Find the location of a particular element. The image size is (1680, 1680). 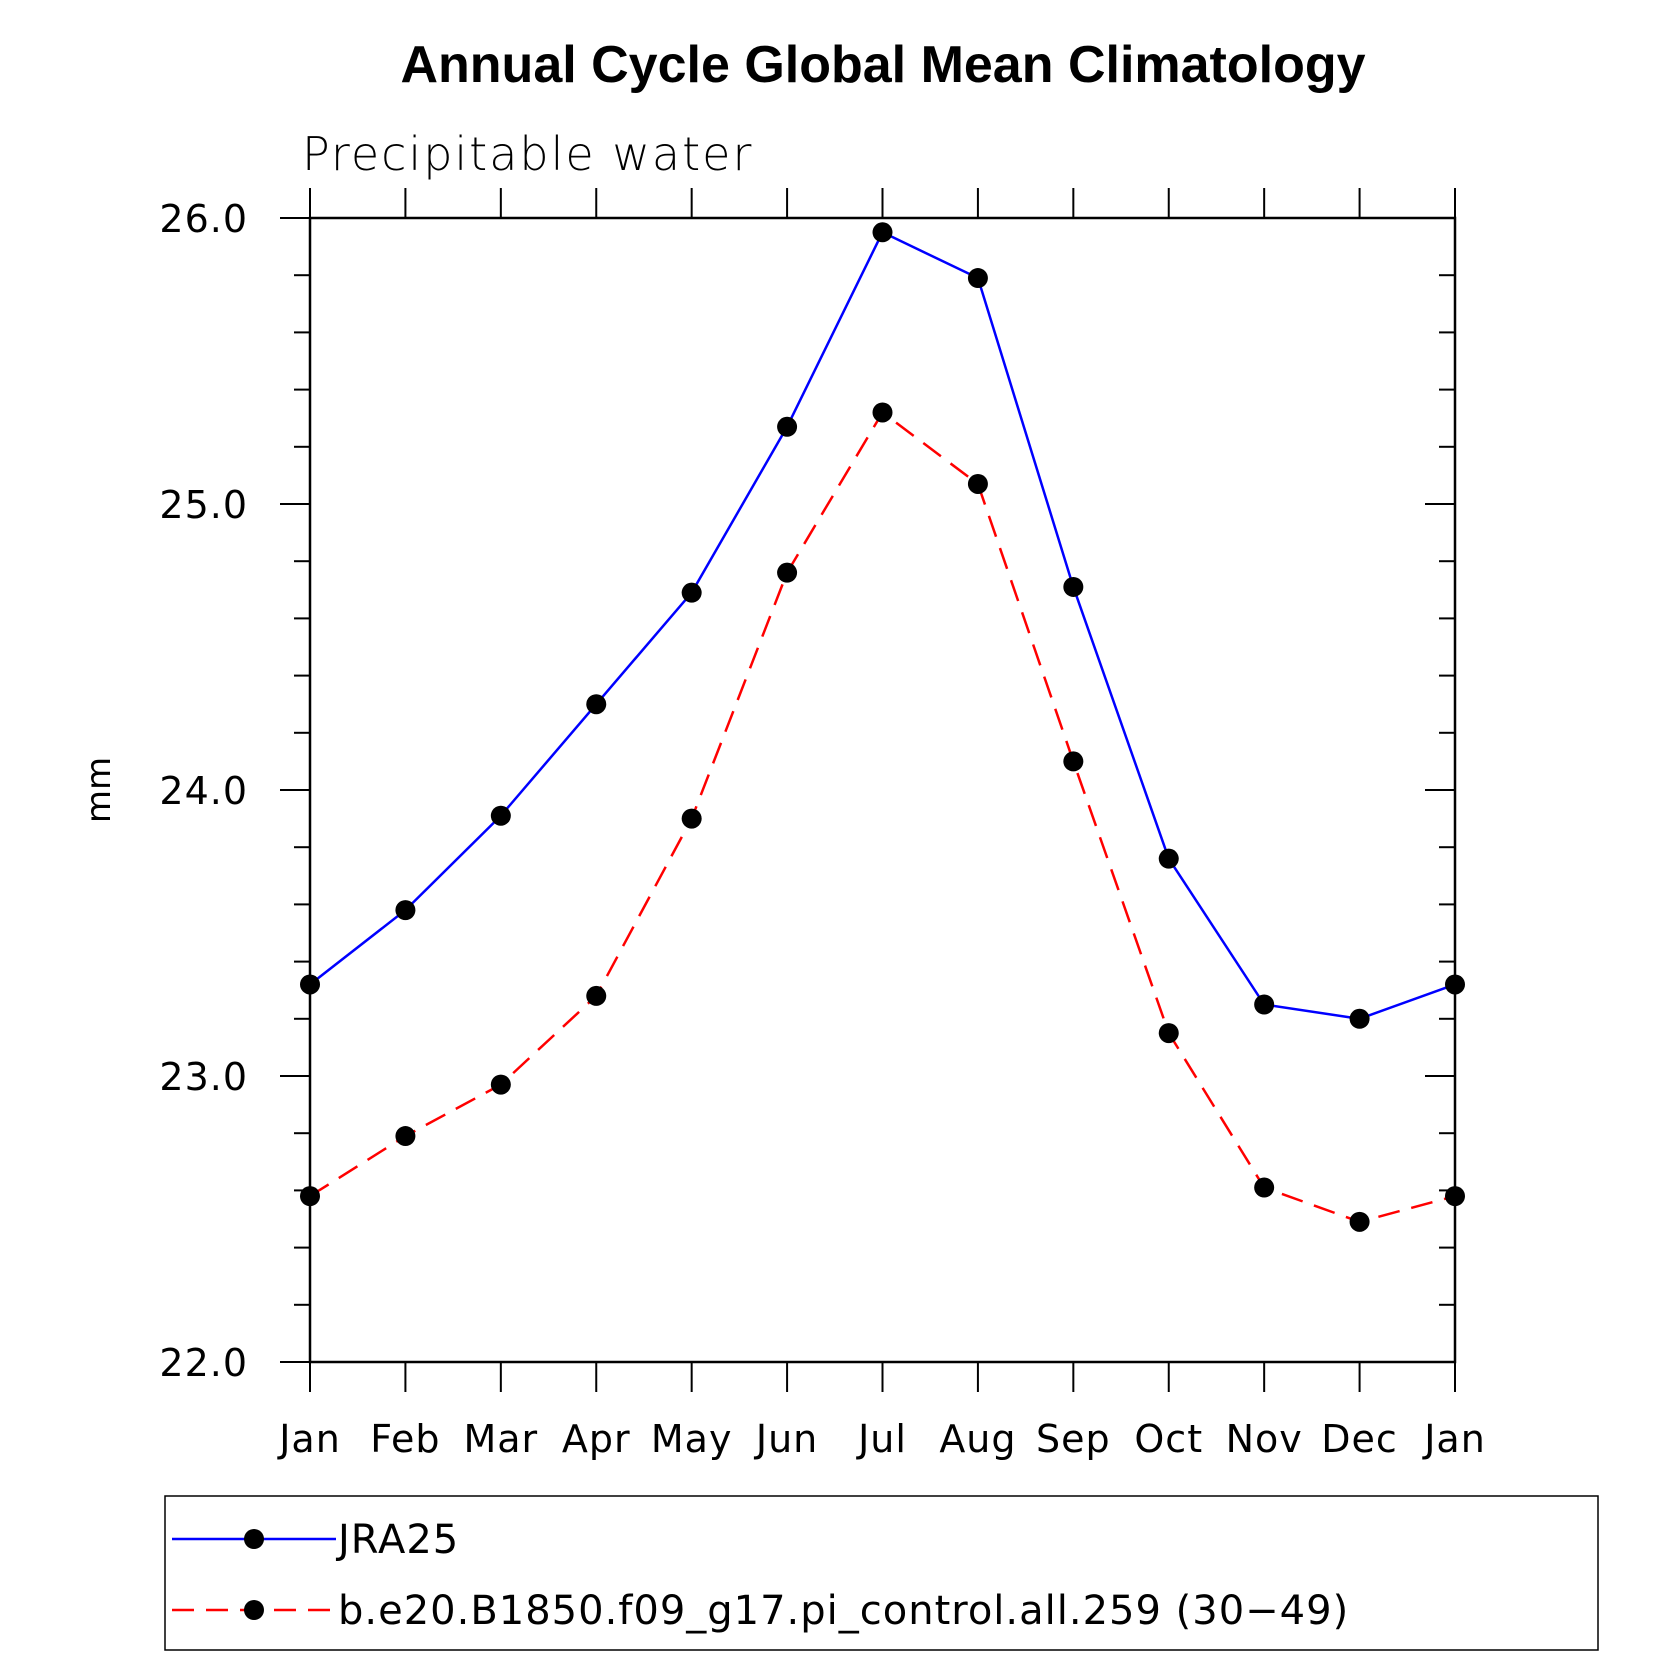

y-tick-label: 23.0 is located at coordinates (203, 1077).